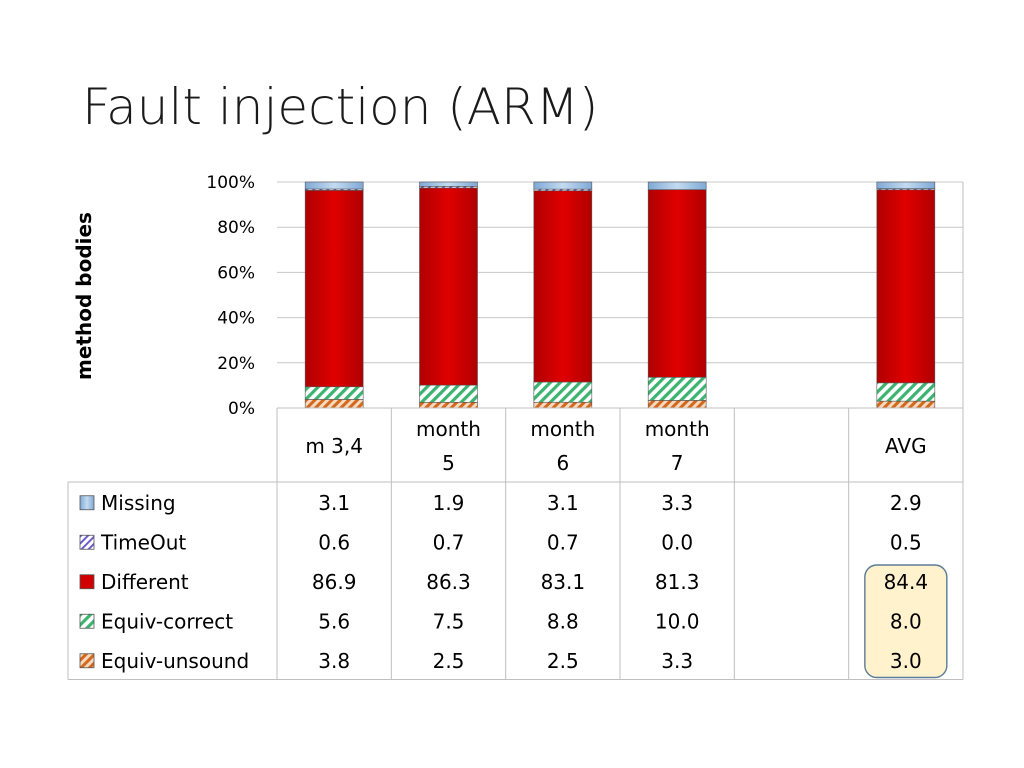 This screenshot has width=1024, height=768. I want to click on data-label: 5.6, so click(334, 621).